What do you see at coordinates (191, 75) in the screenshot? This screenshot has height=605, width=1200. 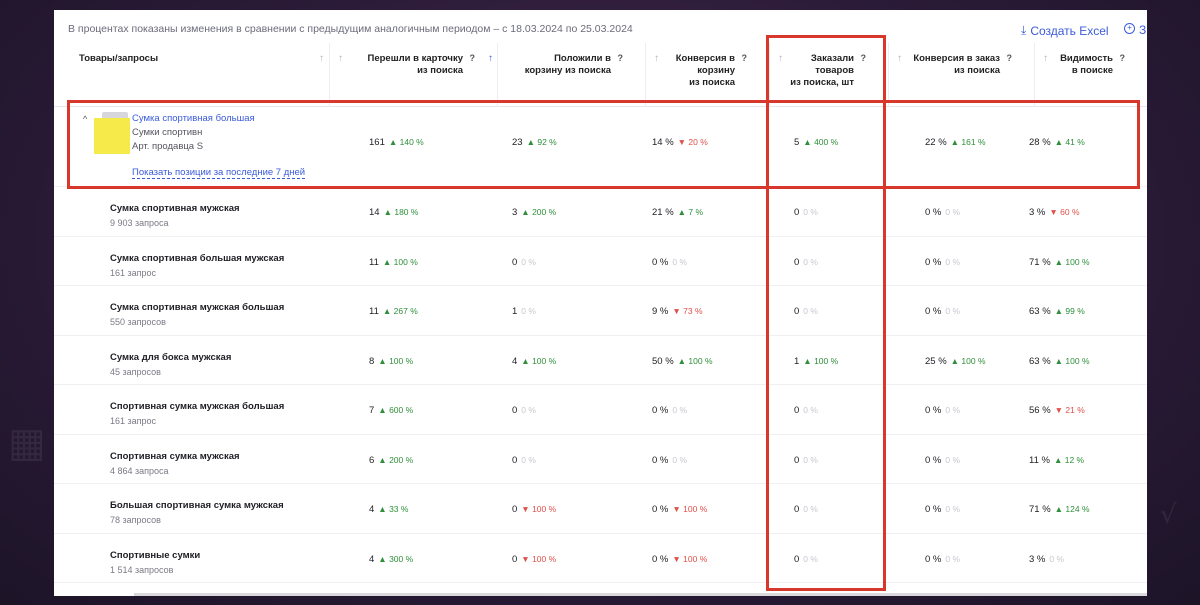 I see `col-products-header: Товары/запросы ↑` at bounding box center [191, 75].